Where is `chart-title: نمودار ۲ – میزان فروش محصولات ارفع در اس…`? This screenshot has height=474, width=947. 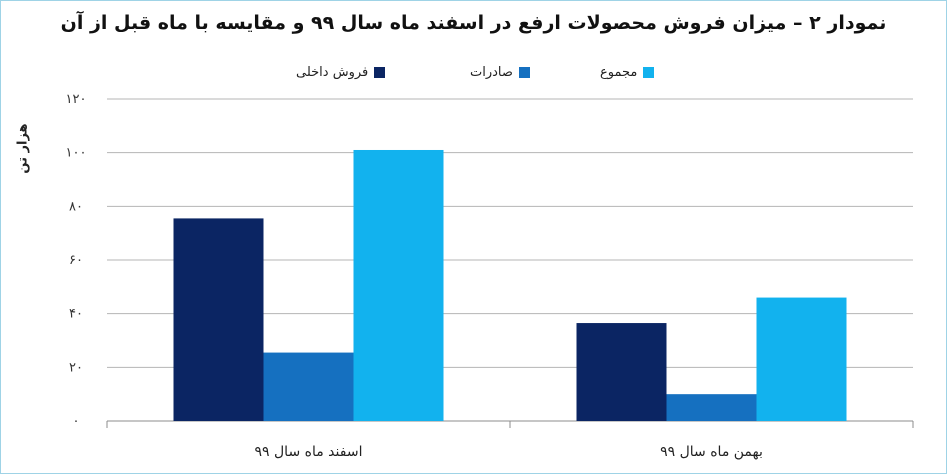
chart-title: نمودار ۲ – میزان فروش محصولات ارفع در اس… is located at coordinates (473, 23).